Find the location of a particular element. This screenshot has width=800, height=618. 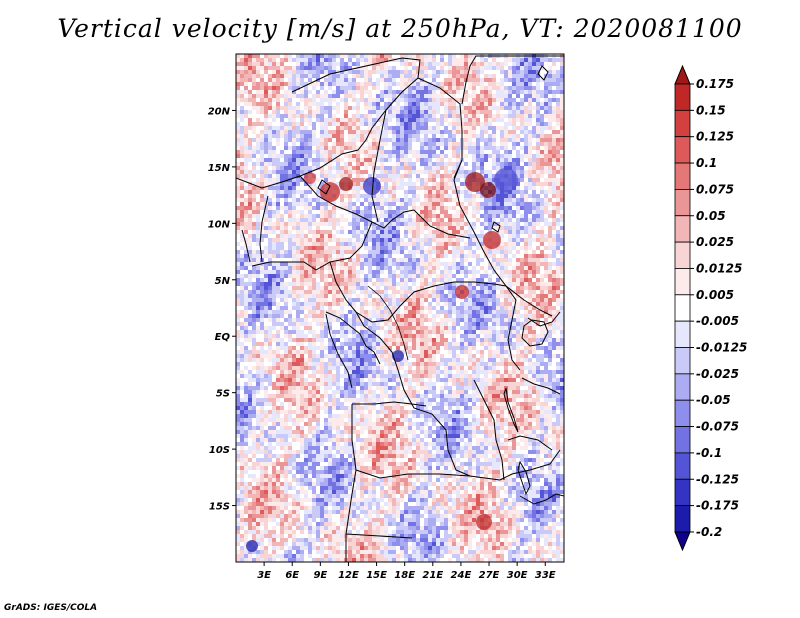

colorbar-label: -0.05 is located at coordinates (713, 400).